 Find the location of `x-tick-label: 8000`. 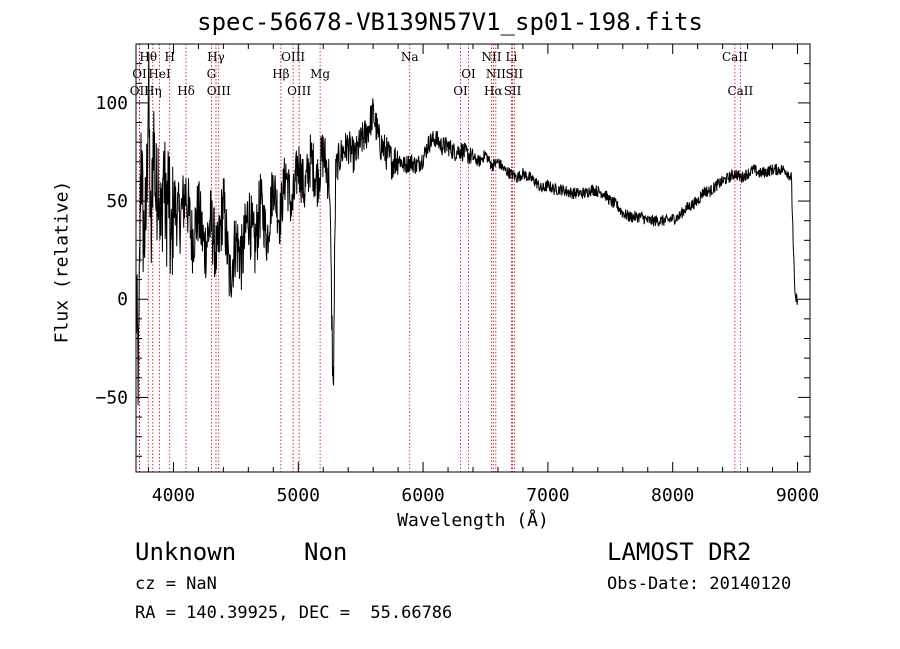

x-tick-label: 8000 is located at coordinates (672, 495).